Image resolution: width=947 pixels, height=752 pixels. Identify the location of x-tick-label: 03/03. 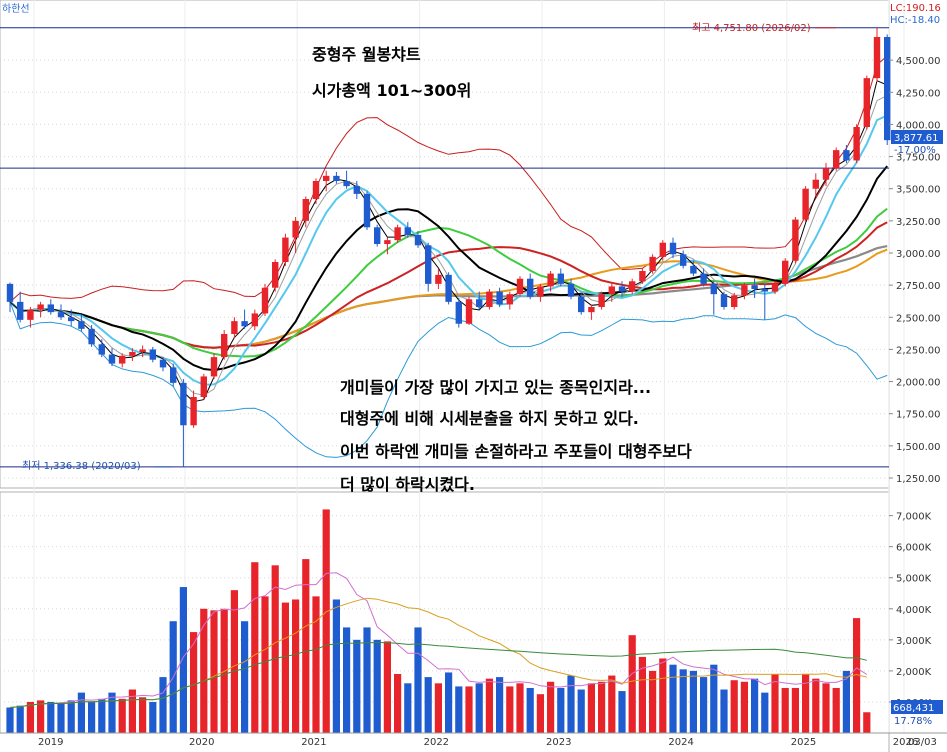
(922, 742).